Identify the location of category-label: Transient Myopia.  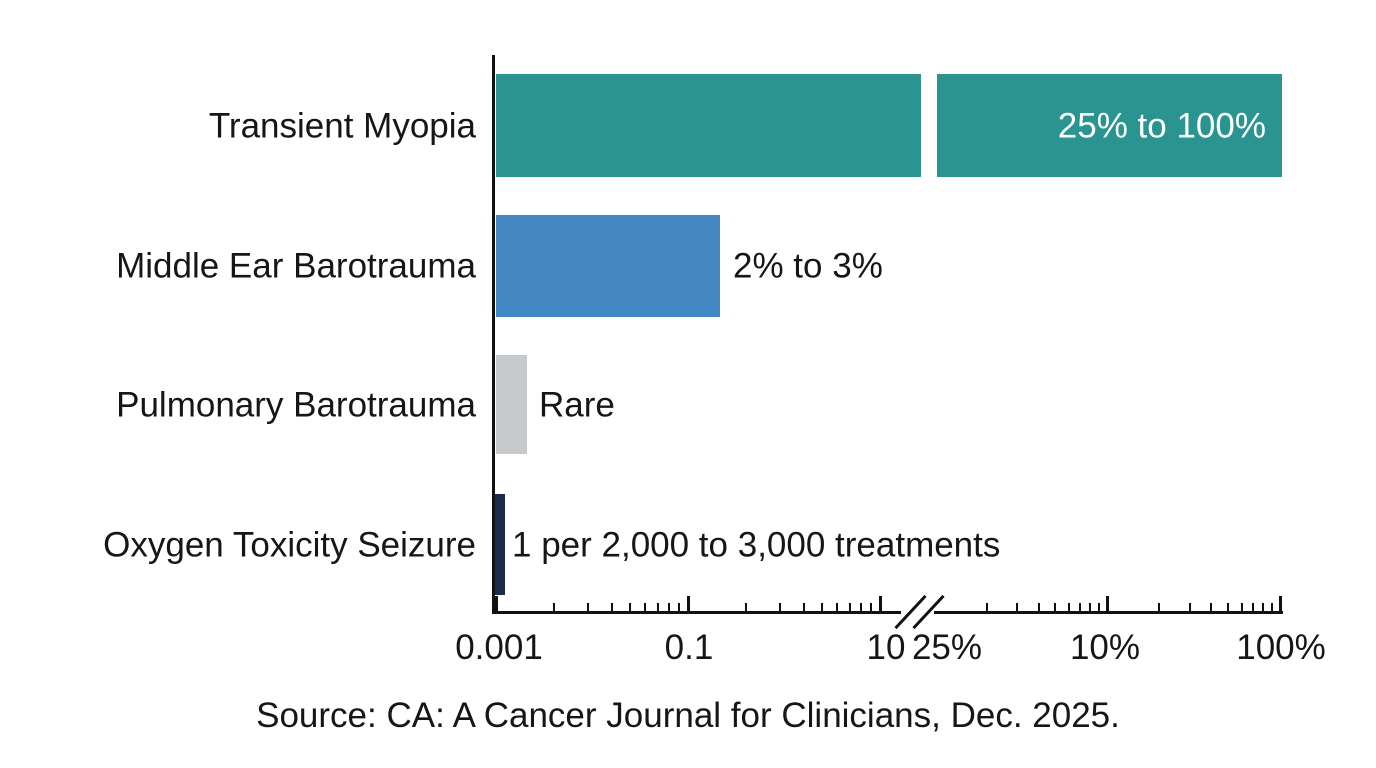
(342, 125).